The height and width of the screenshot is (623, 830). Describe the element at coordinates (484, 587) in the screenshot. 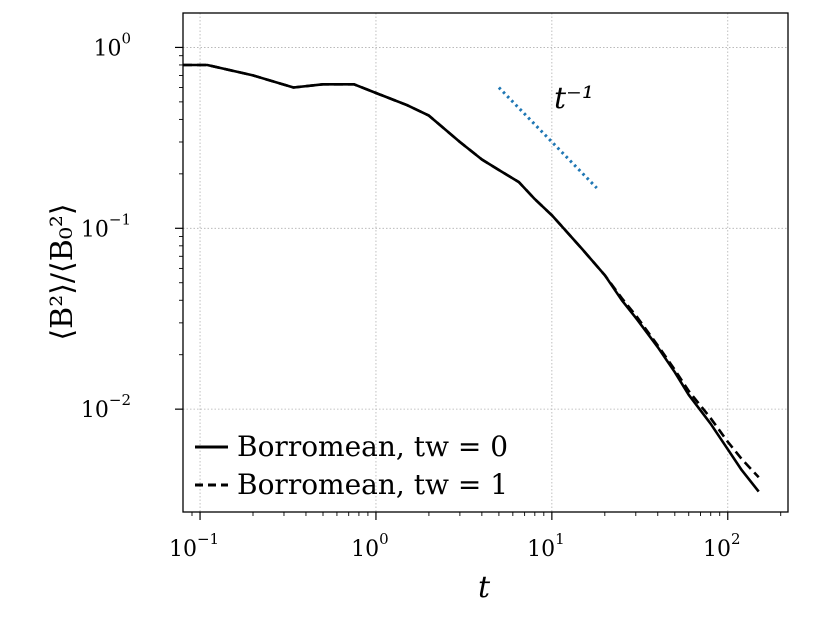

I see `x-axis-label: t` at that location.